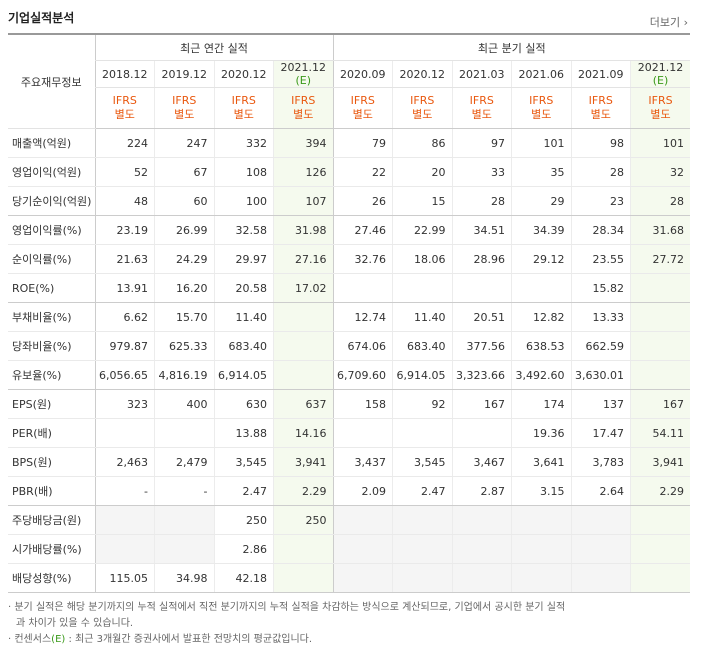  Describe the element at coordinates (124, 143) in the screenshot. I see `cell: 224` at that location.